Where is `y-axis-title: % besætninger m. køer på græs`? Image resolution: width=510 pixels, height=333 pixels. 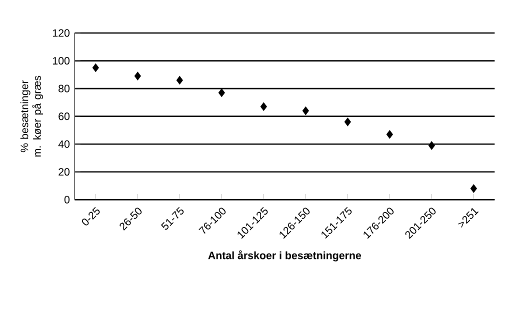 y-axis-title: % besætninger m. køer på græs is located at coordinates (32, 116).